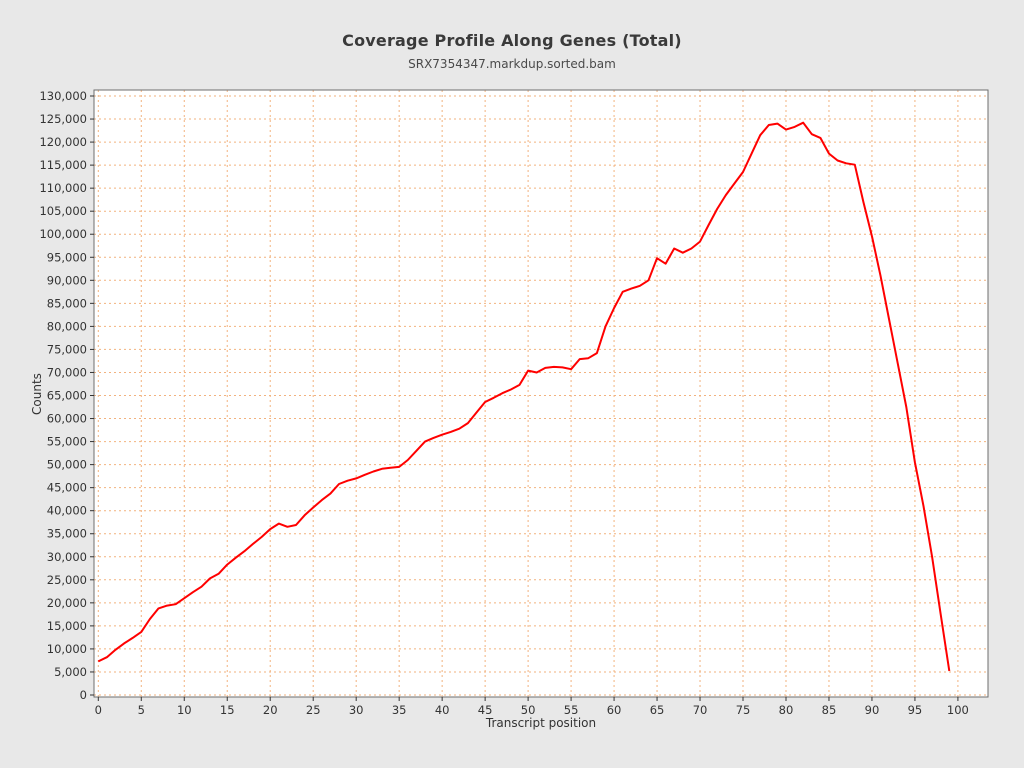 The height and width of the screenshot is (768, 1024). I want to click on y-tick-label: 25,000, so click(67, 580).